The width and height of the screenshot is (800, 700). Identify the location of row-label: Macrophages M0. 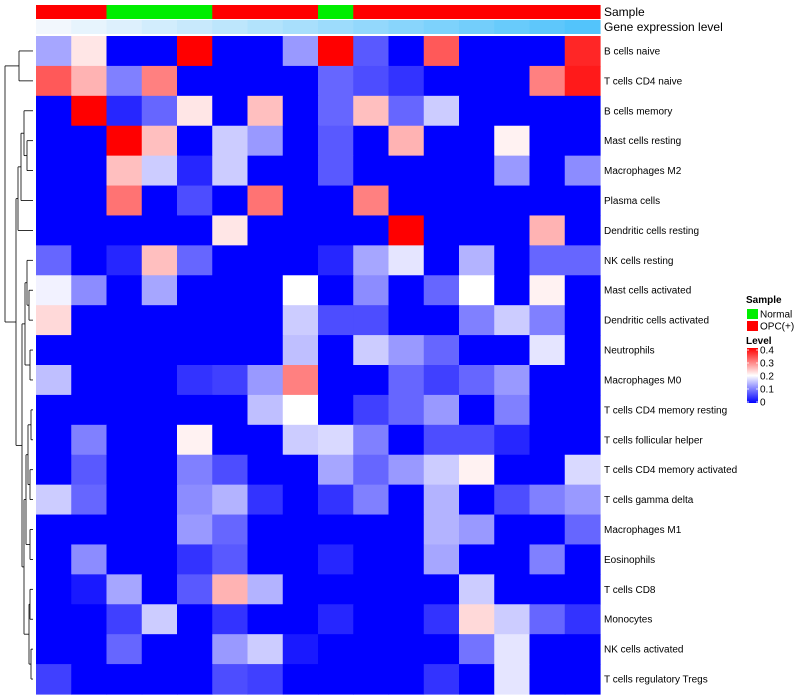
(643, 381).